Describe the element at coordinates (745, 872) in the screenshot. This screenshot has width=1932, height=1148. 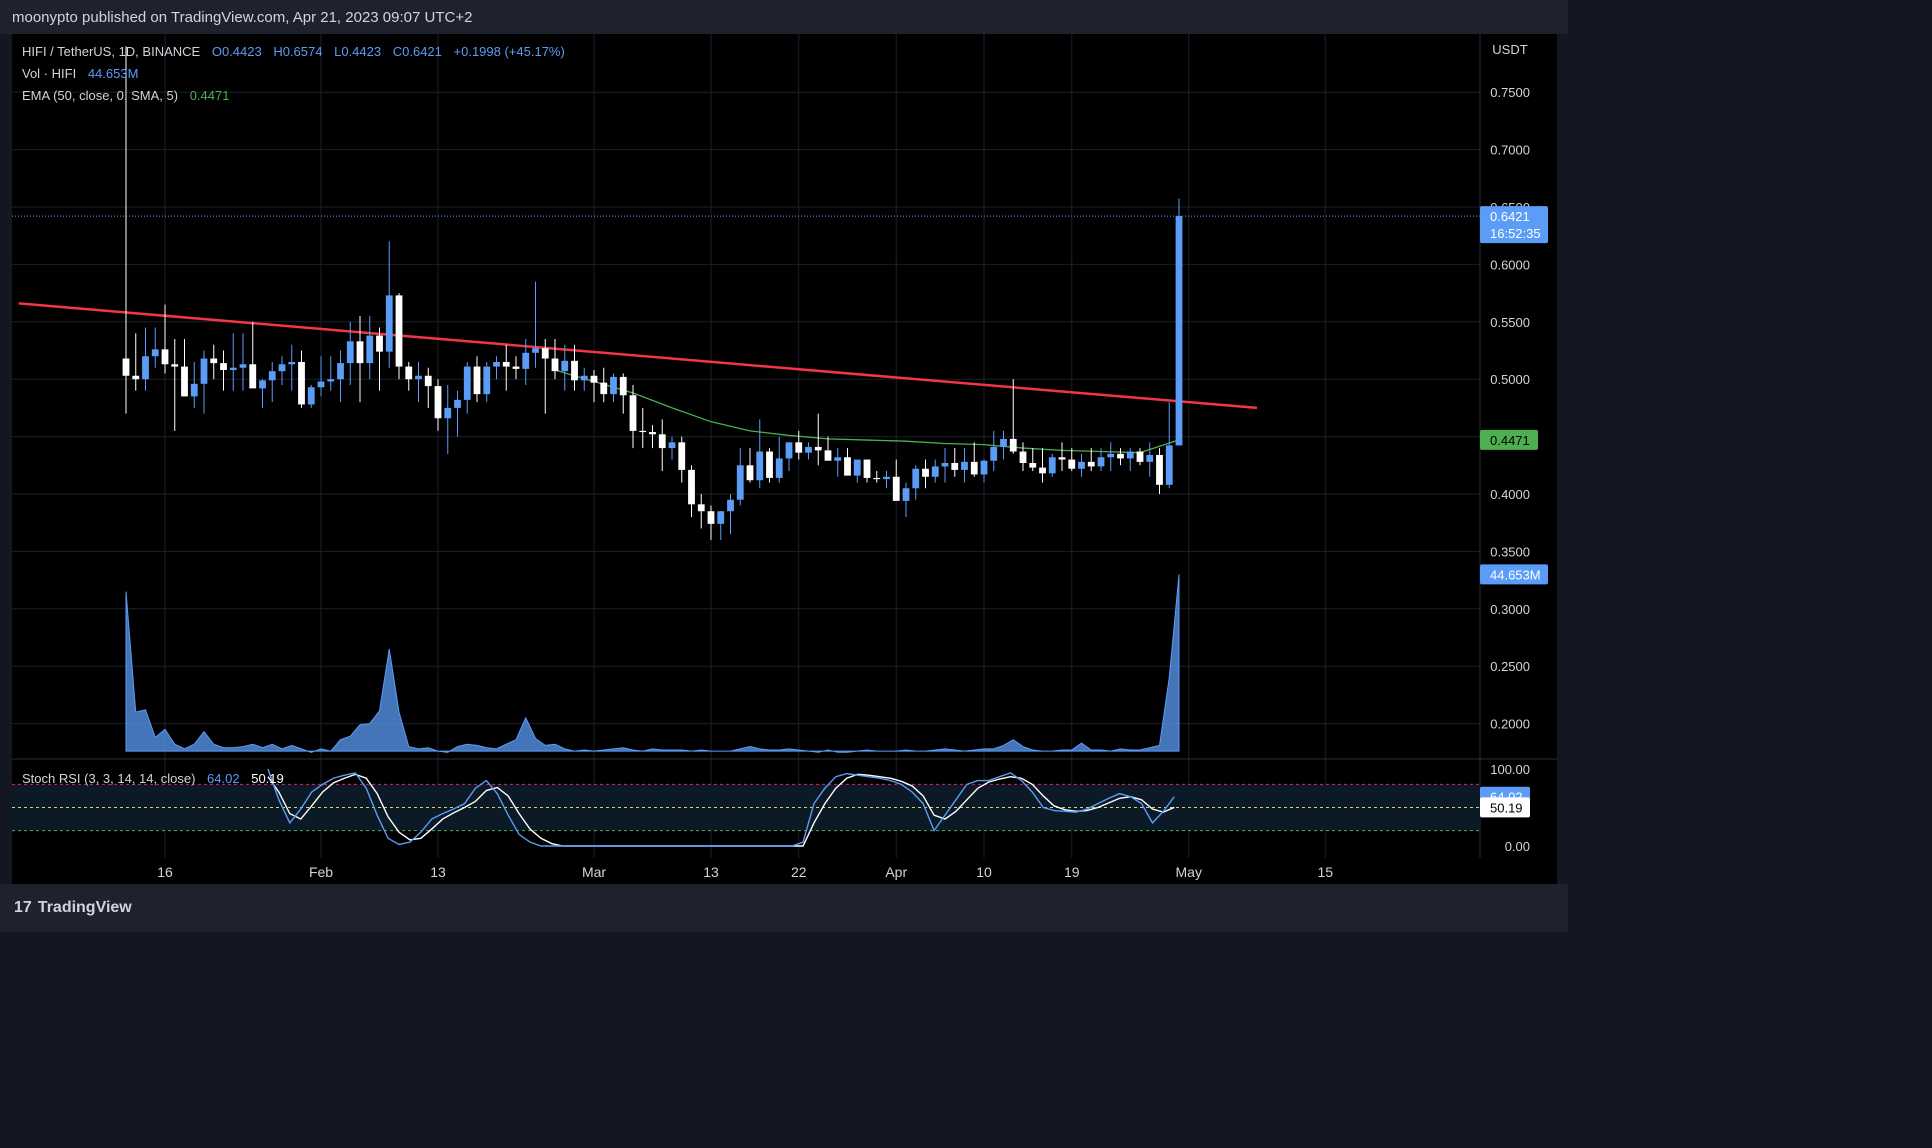
I see `time-axis: 16 Feb 13 Mar 13 22 Apr 10 19 May 15` at that location.